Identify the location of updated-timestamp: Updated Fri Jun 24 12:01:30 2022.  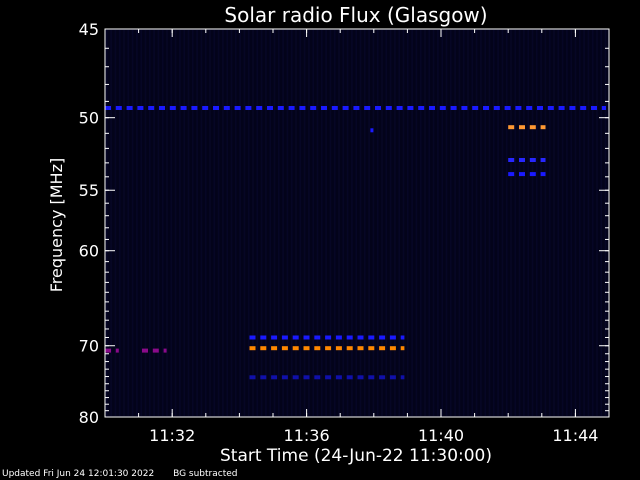
(78, 474).